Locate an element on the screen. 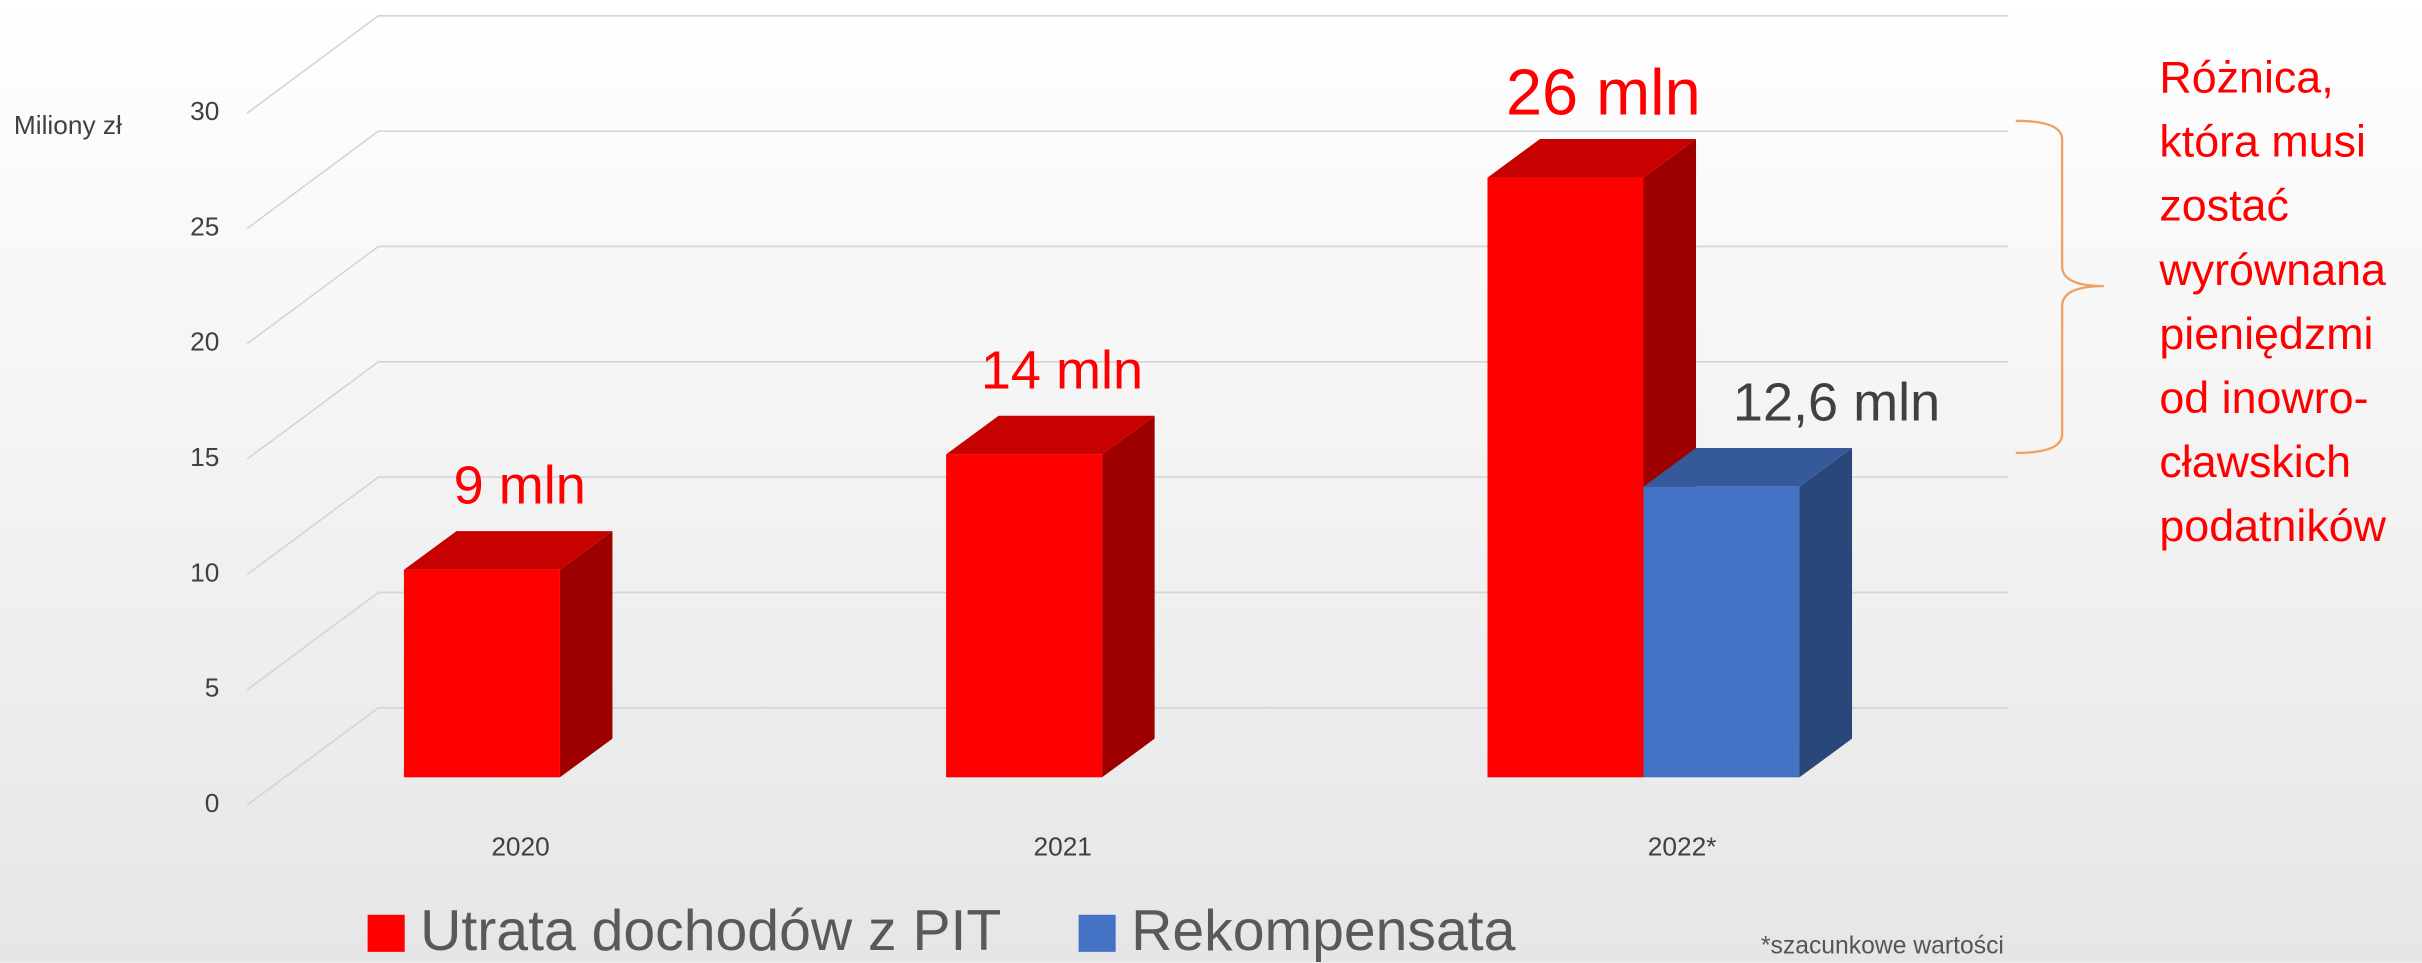  legend-label: Rekompensata is located at coordinates (1323, 931).